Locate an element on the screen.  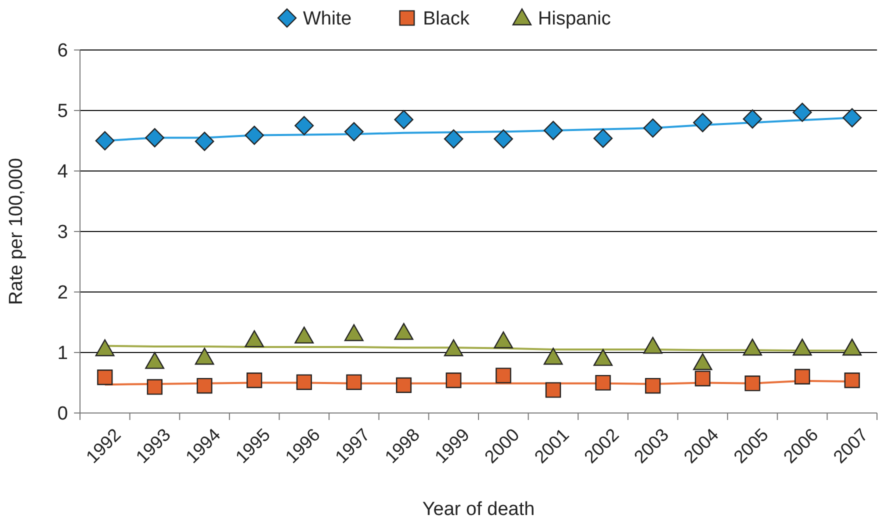
legend-label: Hispanic is located at coordinates (574, 19).